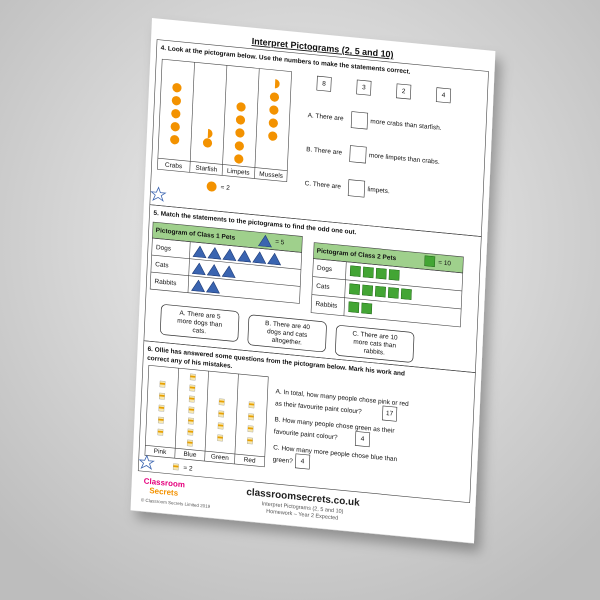 The image size is (600, 600). What do you see at coordinates (206, 169) in the screenshot?
I see `q4-label: Starfish` at bounding box center [206, 169].